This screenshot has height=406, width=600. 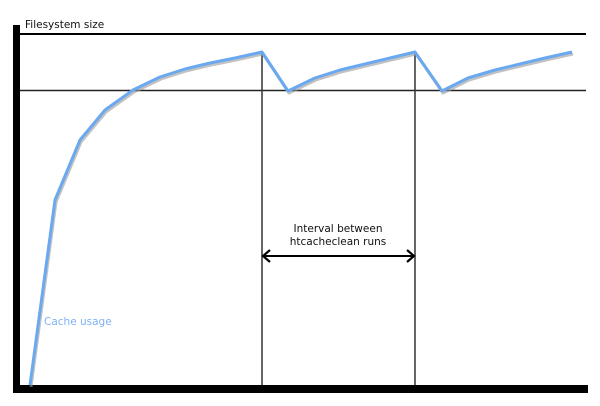 I want to click on x-axis, so click(x=300, y=389).